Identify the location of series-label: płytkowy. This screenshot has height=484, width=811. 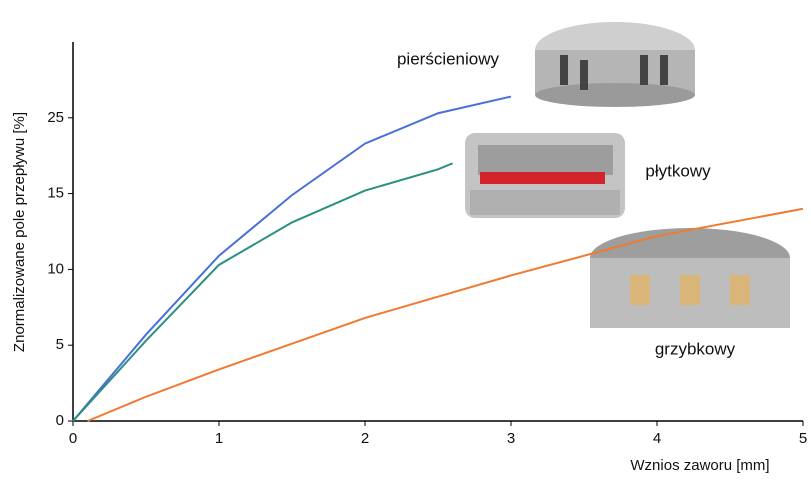
(678, 170).